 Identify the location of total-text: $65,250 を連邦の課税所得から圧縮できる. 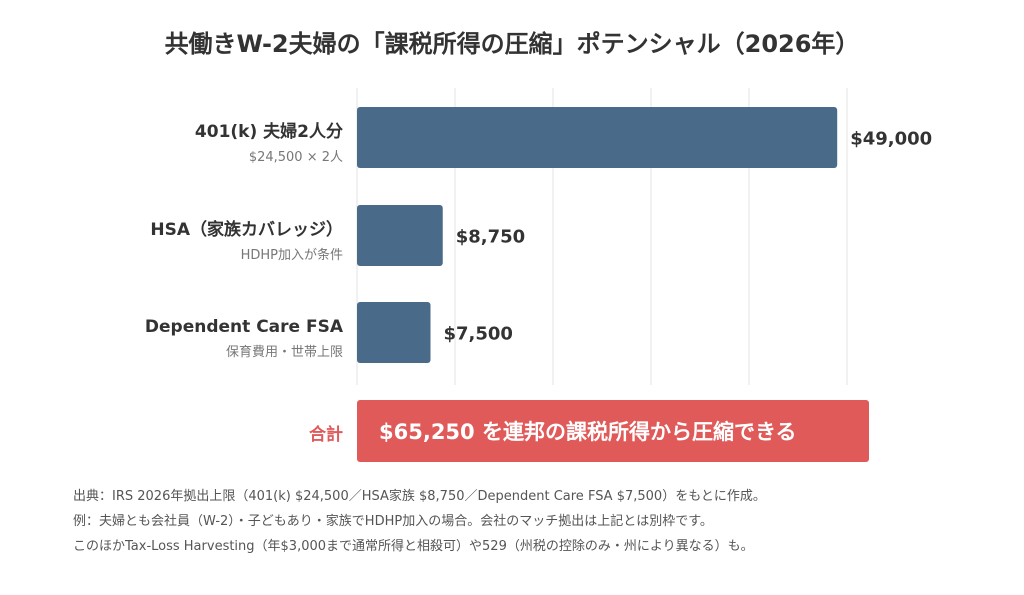
(588, 432).